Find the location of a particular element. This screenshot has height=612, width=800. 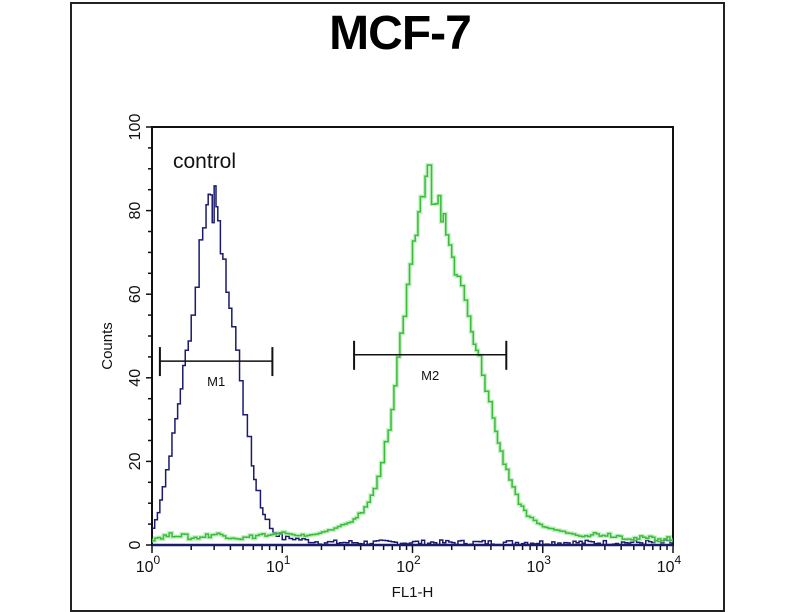

y-tick-label: 80 is located at coordinates (135, 211).